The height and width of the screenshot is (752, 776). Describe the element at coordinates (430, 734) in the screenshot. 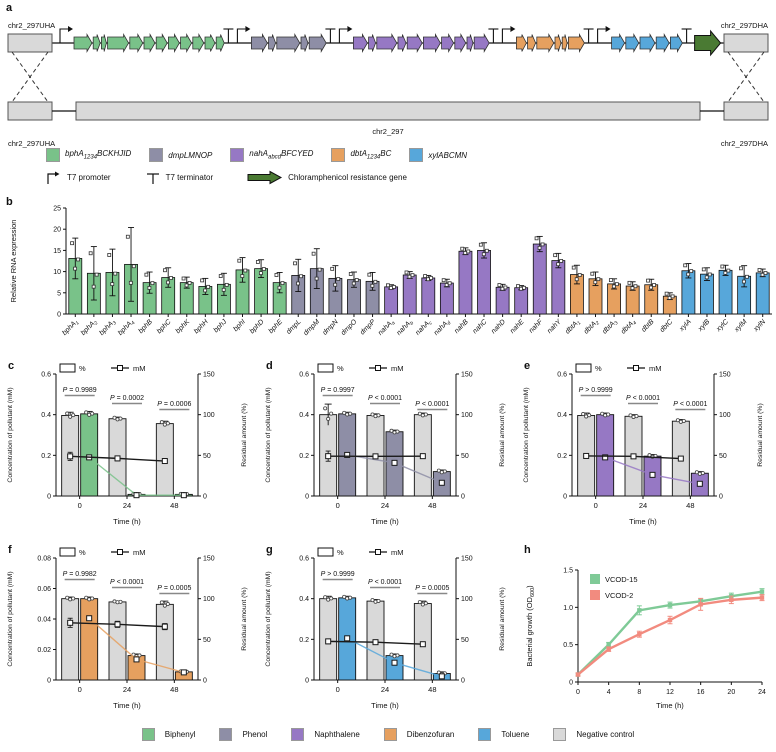

I see `legend-label: Dibenzofuran` at that location.